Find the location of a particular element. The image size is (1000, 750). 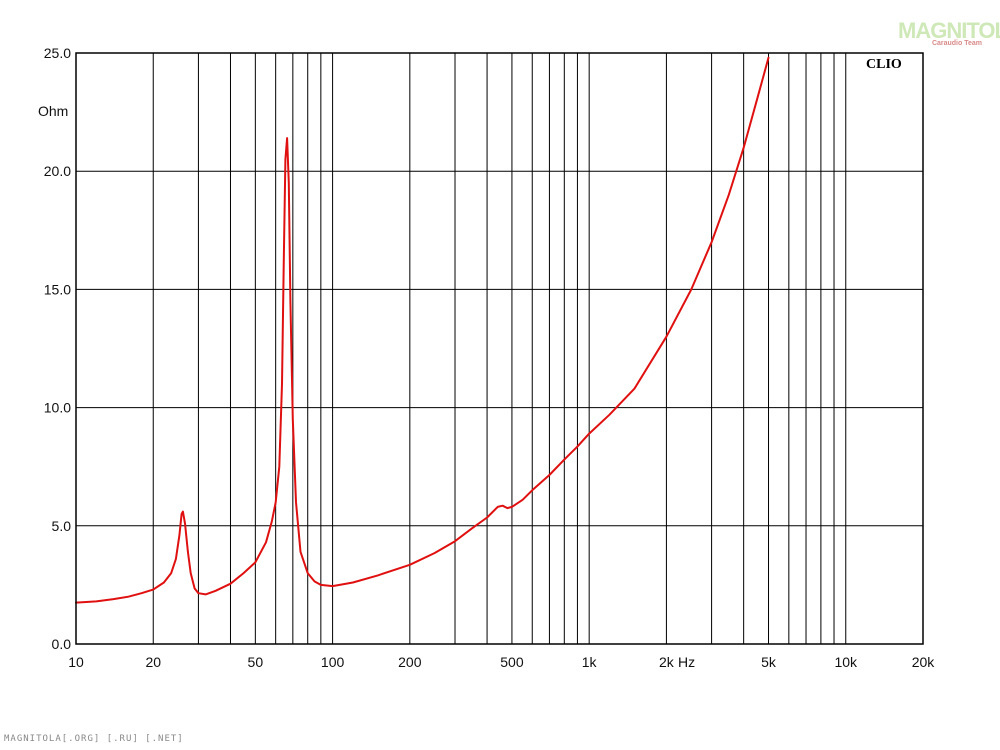

x-tick-labels: 10 20 50 100 200 500 1k 2k 5k 10k 20k is located at coordinates (501, 662).